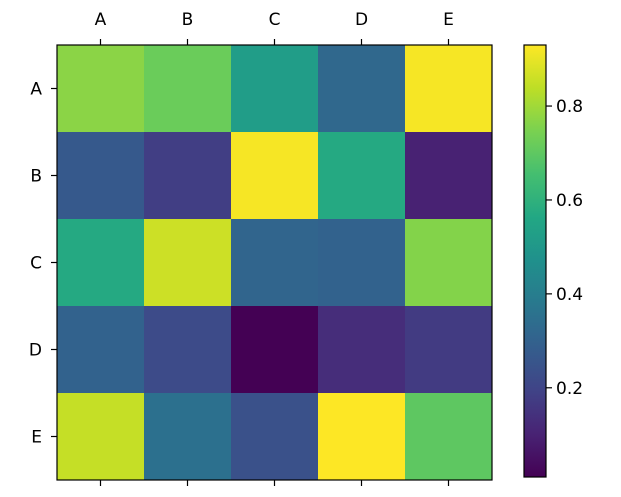 This screenshot has height=497, width=621. Describe the element at coordinates (569, 295) in the screenshot. I see `colorbar-tick-label: 0.4` at that location.